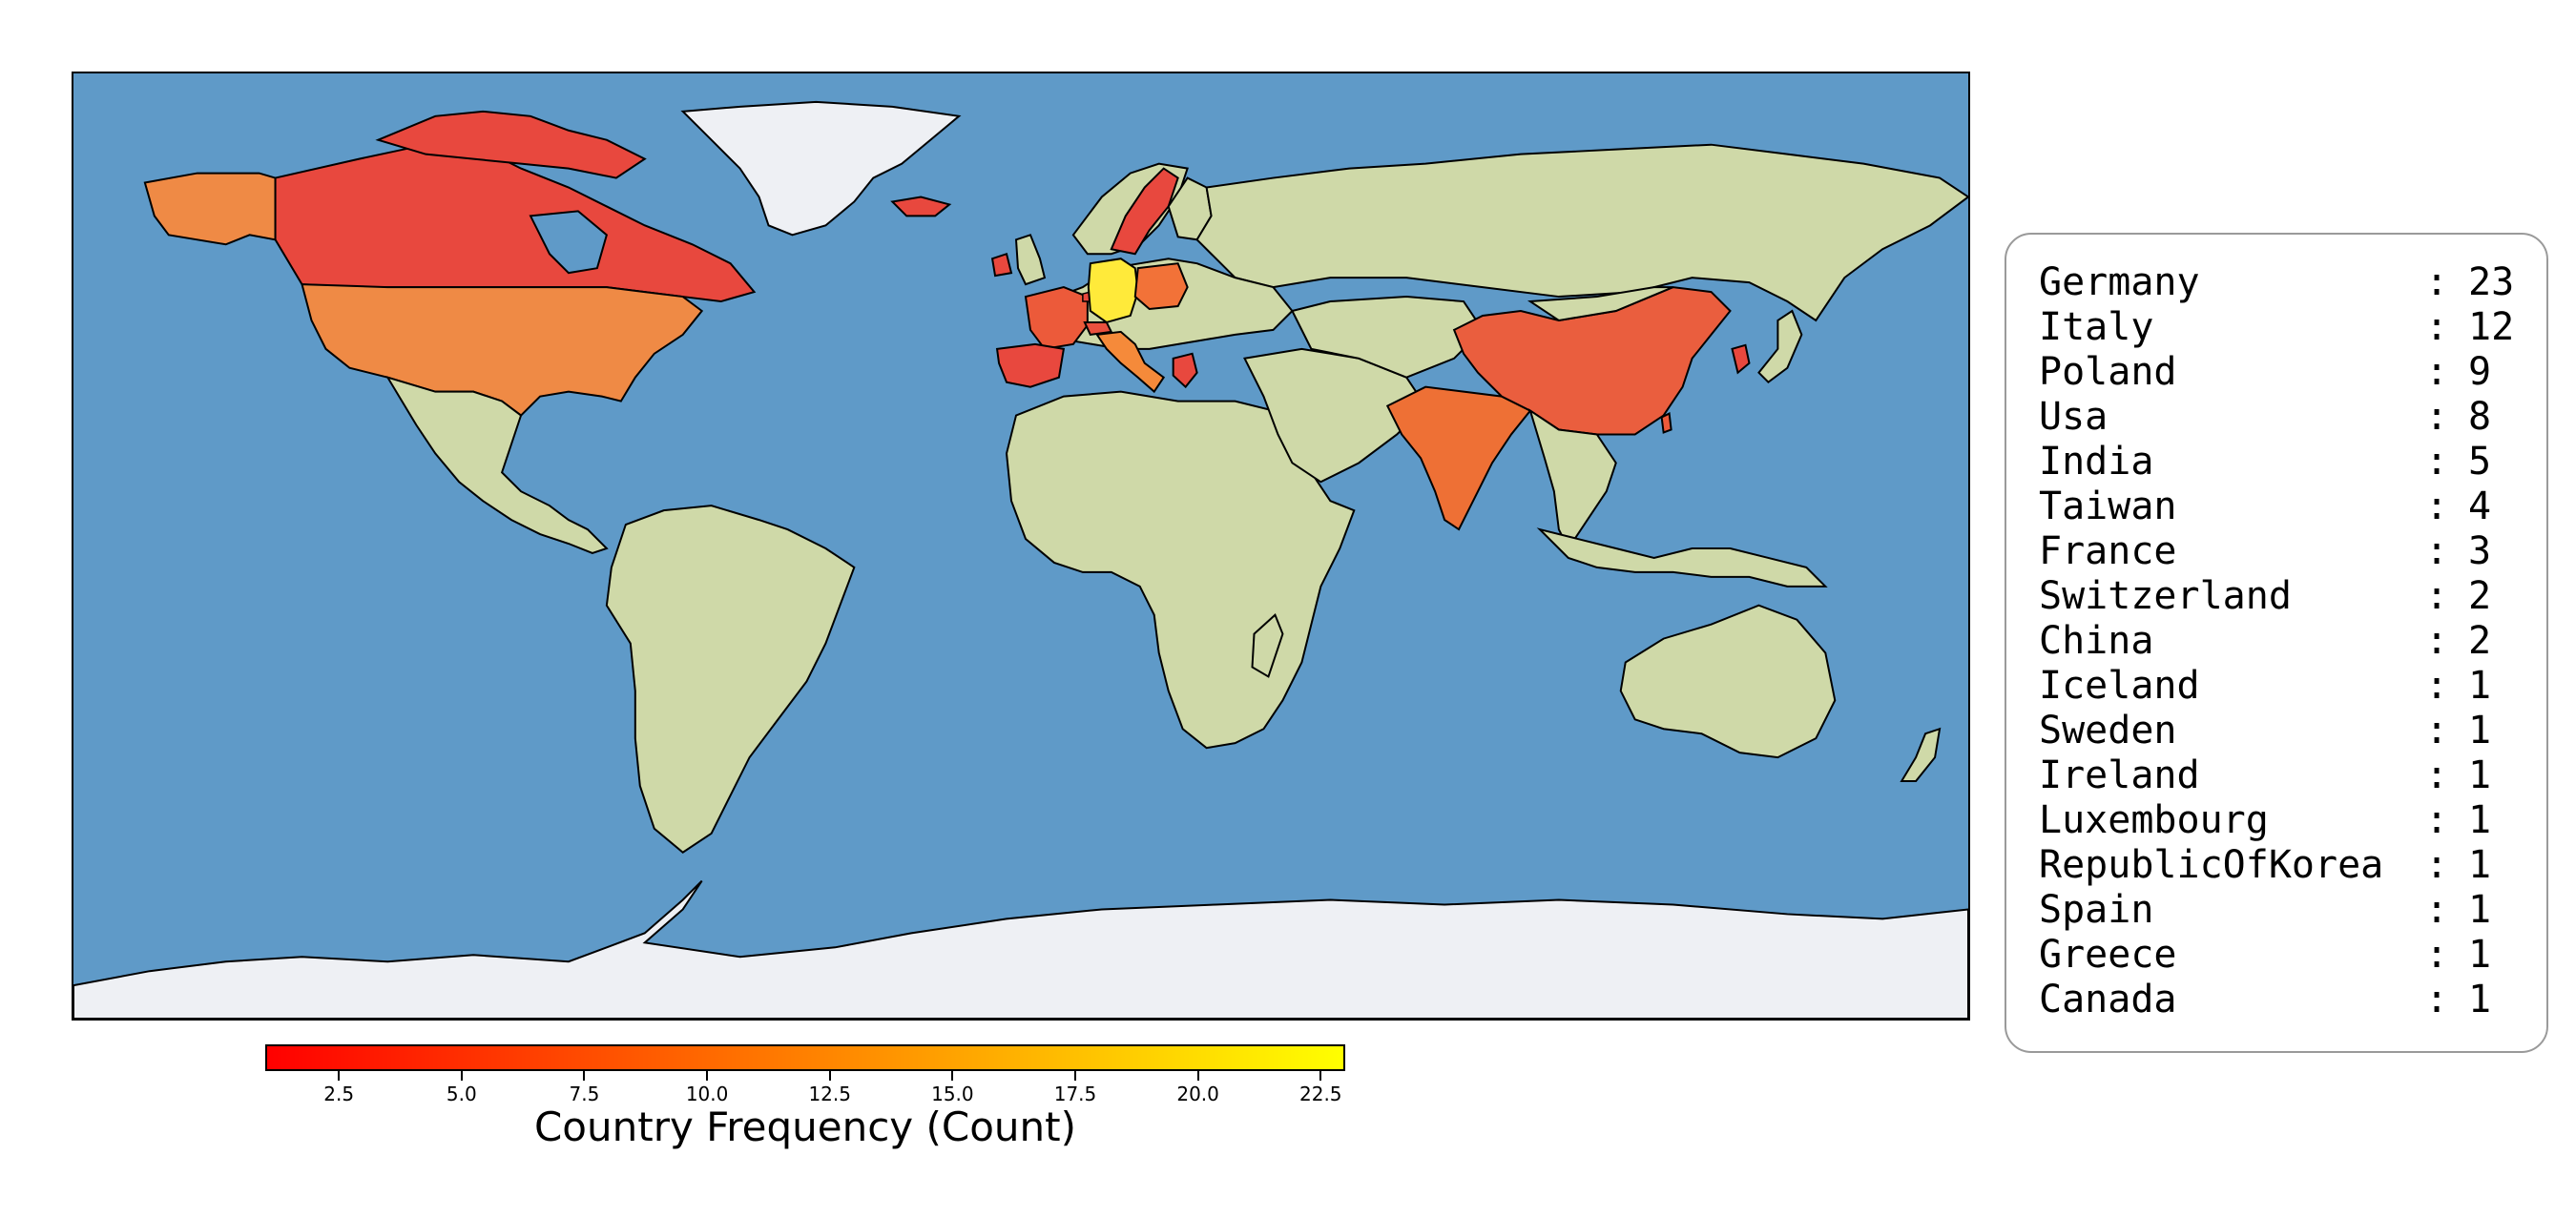  Describe the element at coordinates (2287, 282) in the screenshot. I see `legend-row: Germany:23` at that location.